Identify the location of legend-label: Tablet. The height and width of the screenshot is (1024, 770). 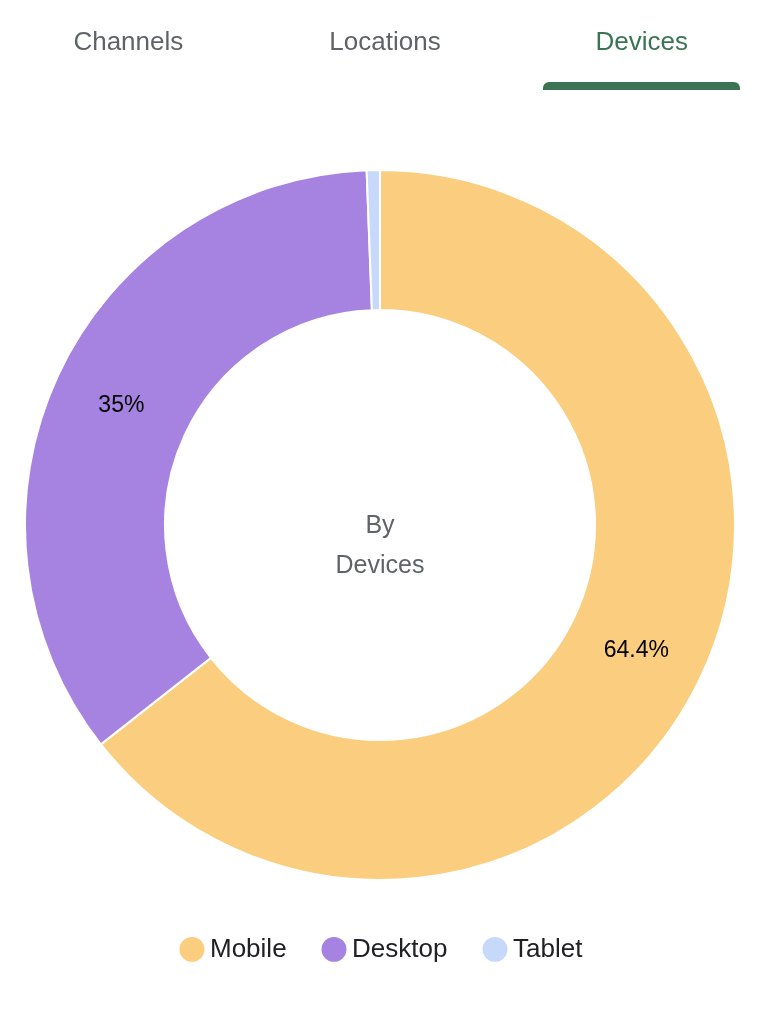
(548, 948).